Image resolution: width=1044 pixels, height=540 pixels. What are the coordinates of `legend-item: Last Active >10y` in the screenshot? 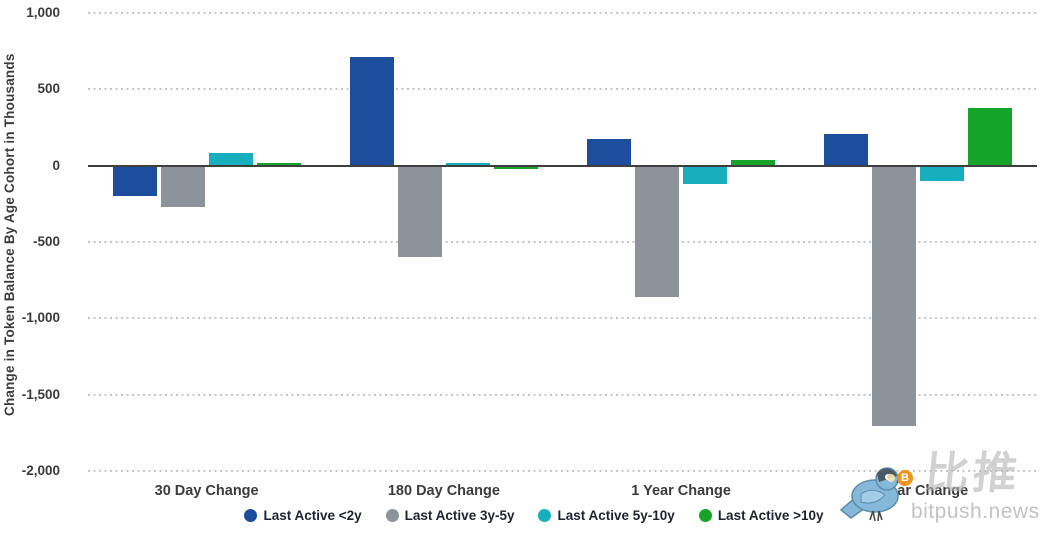 It's located at (761, 515).